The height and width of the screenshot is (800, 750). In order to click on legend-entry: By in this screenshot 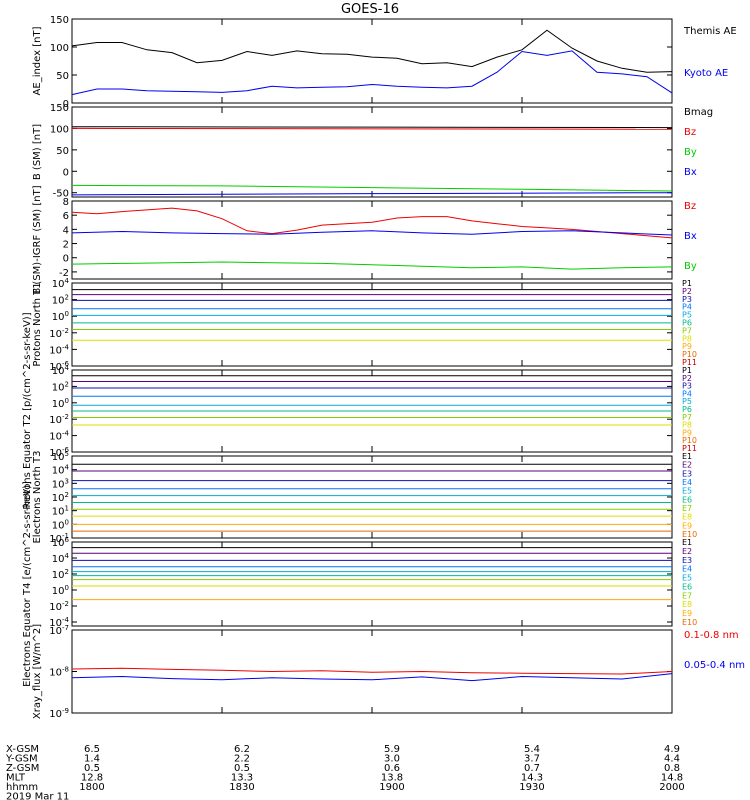, I will do `click(690, 266)`.